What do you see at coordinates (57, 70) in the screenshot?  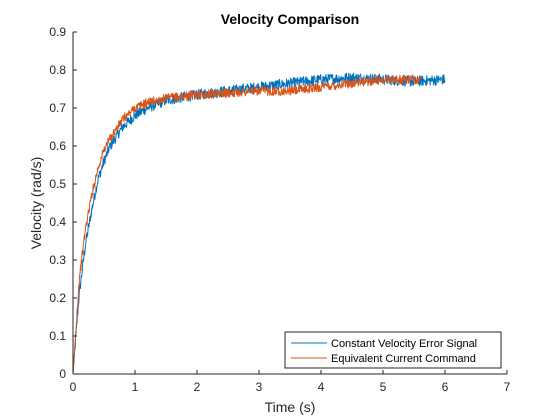 I see `y-tick-label: 0.8` at bounding box center [57, 70].